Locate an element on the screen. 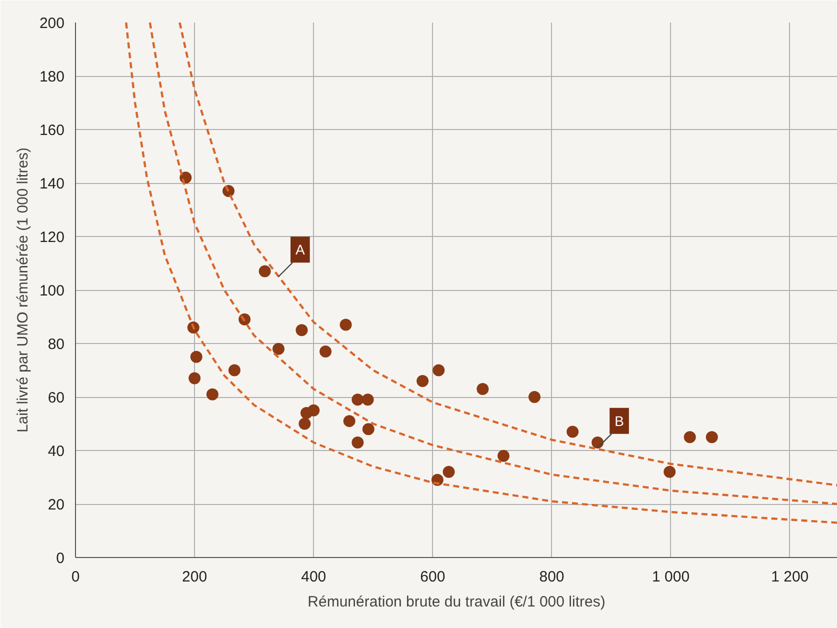 Image resolution: width=837 pixels, height=628 pixels. y-tick-label: 40 is located at coordinates (56, 451).